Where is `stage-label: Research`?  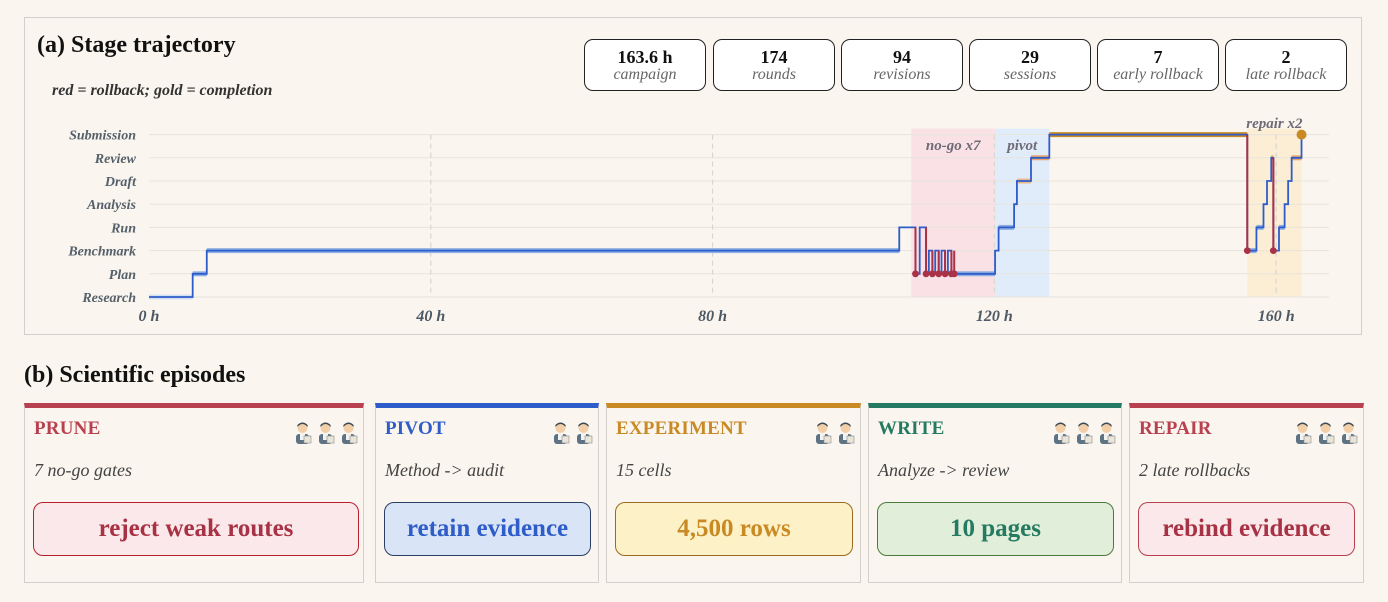
stage-label: Research is located at coordinates (108, 298).